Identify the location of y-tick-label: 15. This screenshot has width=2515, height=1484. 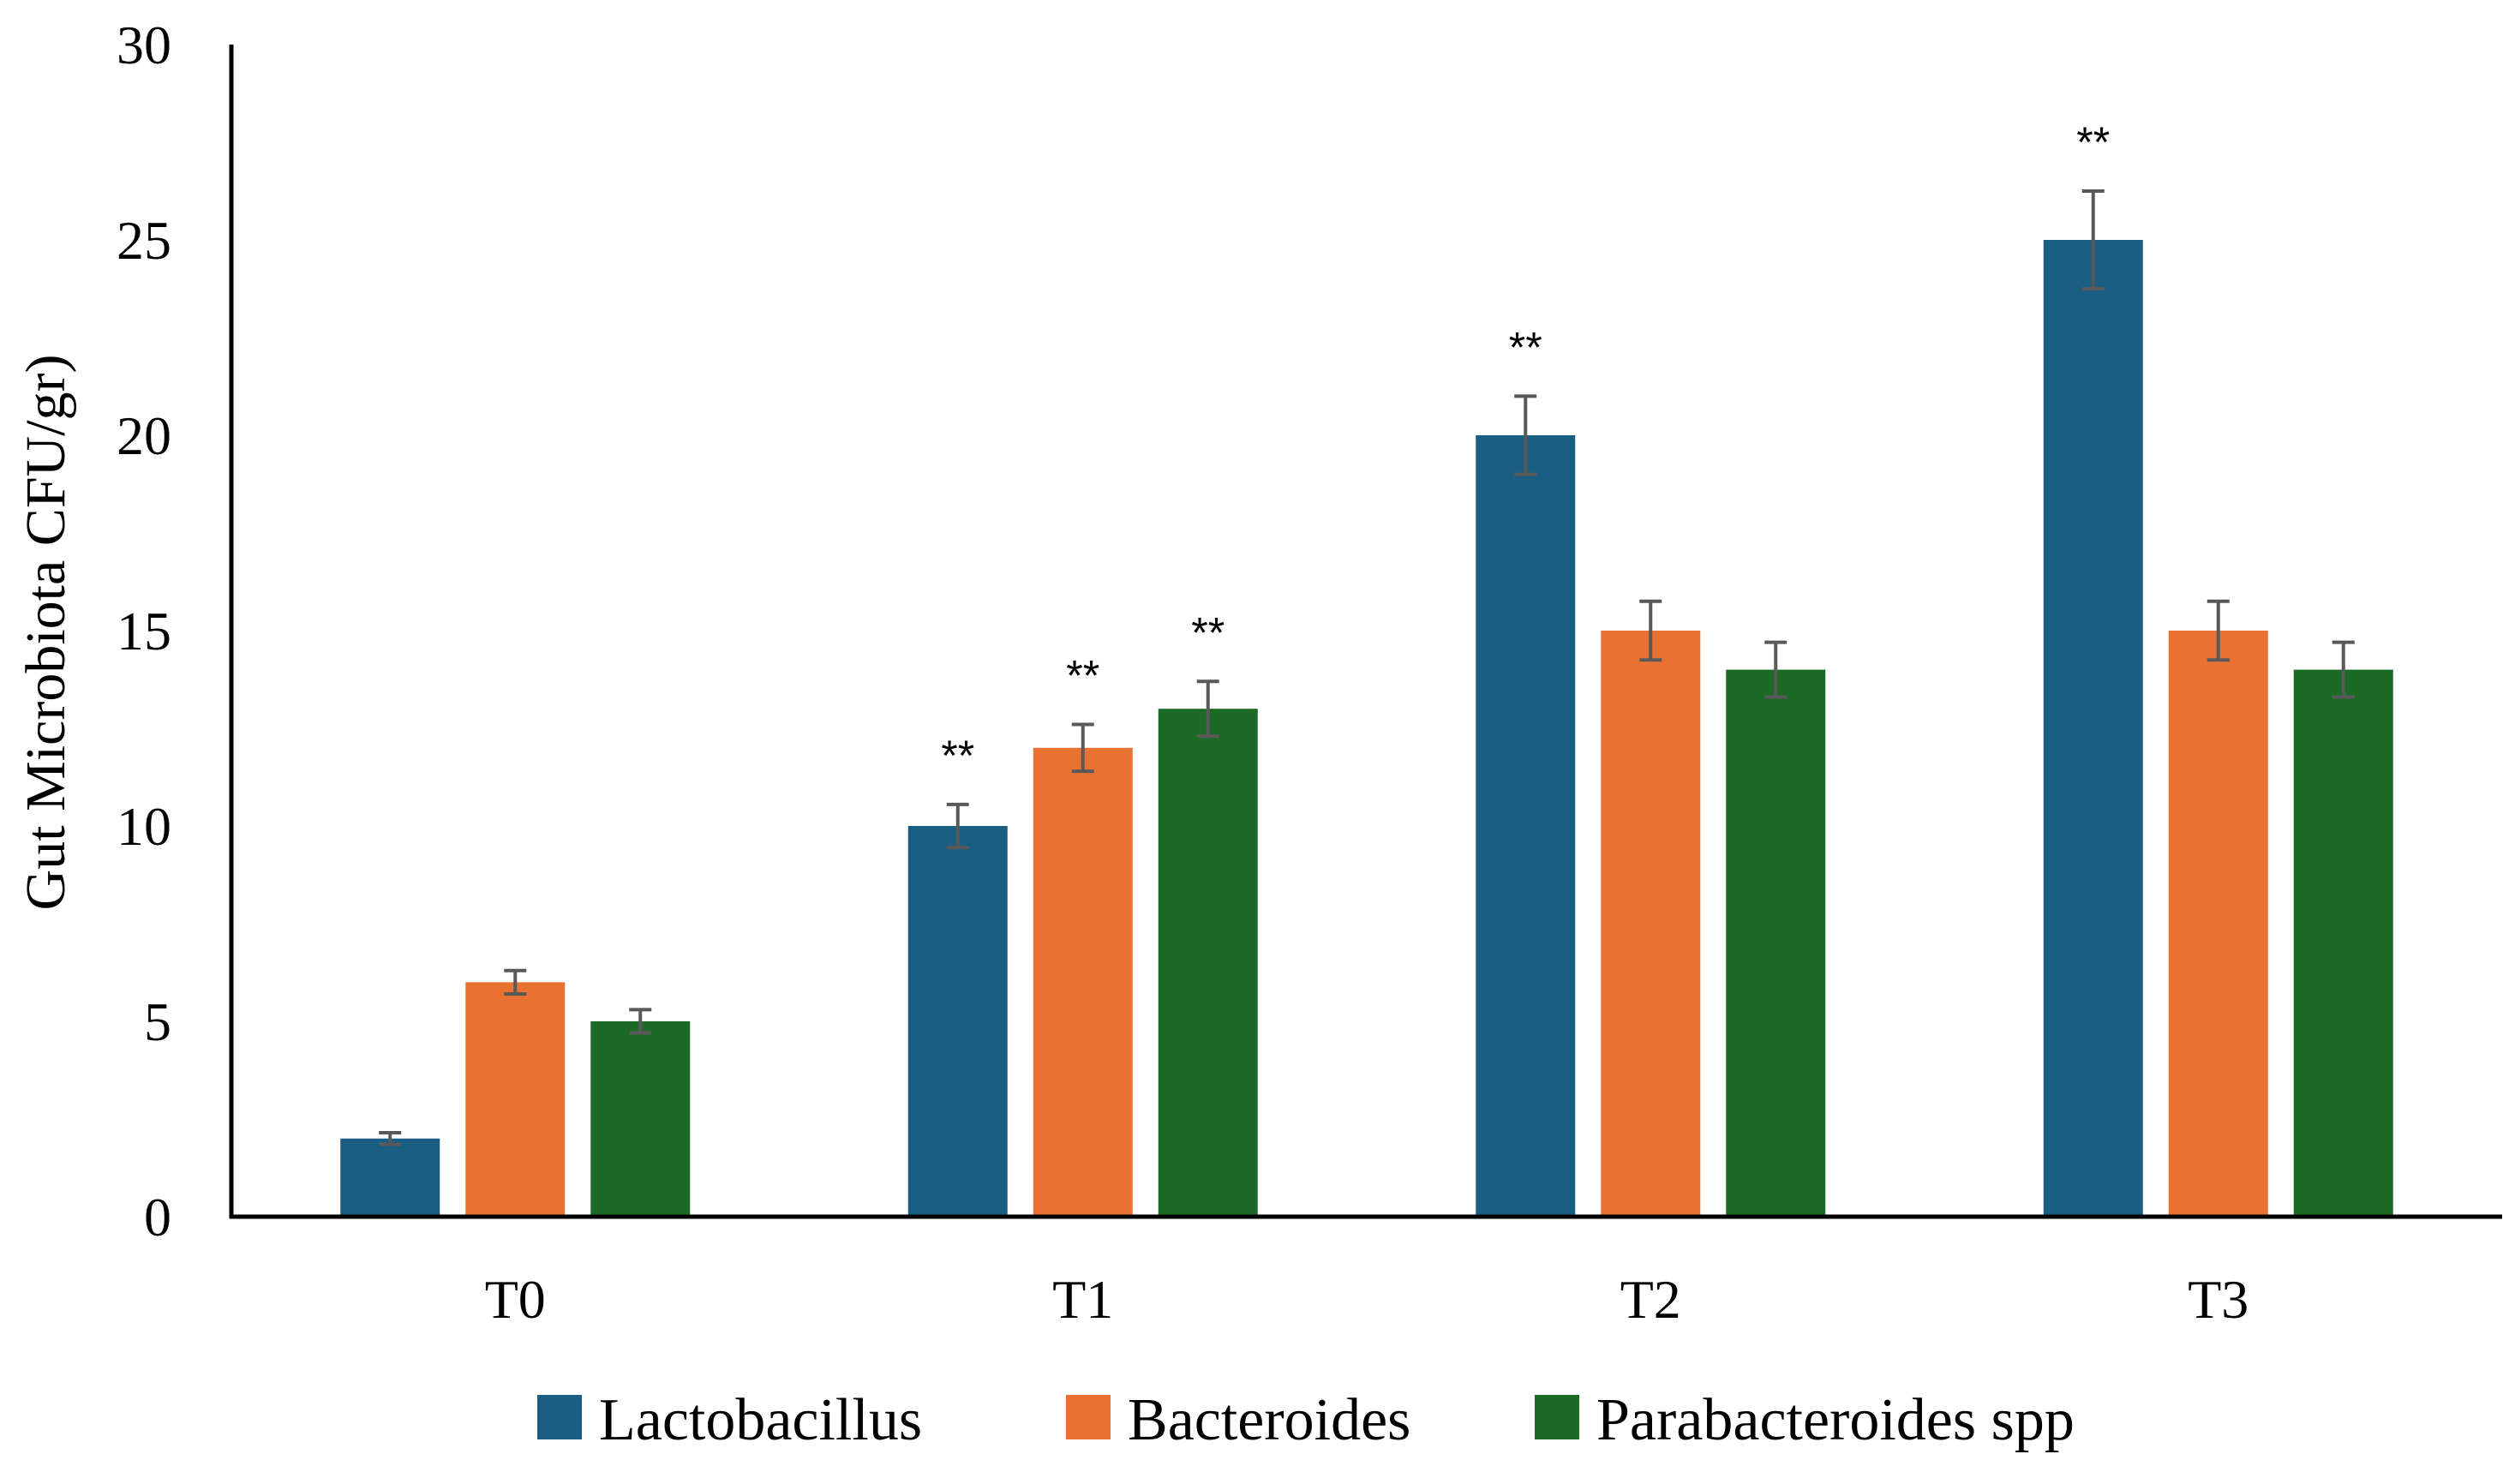
(144, 631).